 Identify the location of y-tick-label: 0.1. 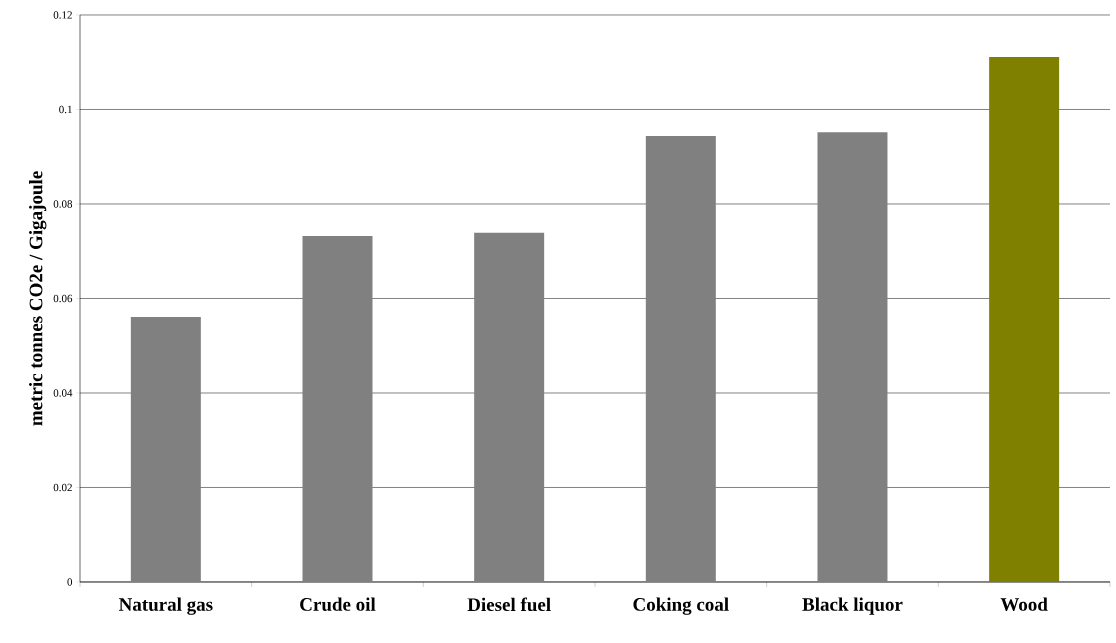
(65, 109).